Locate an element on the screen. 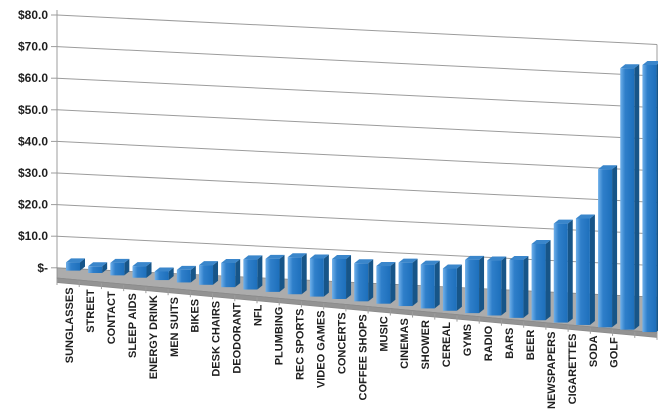  bar-shower is located at coordinates (452, 287).